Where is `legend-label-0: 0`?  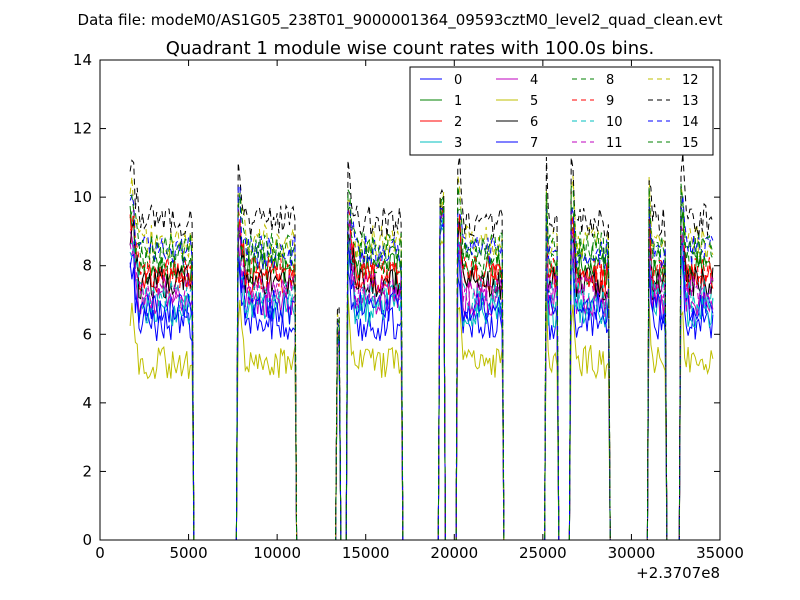 legend-label-0: 0 is located at coordinates (458, 80).